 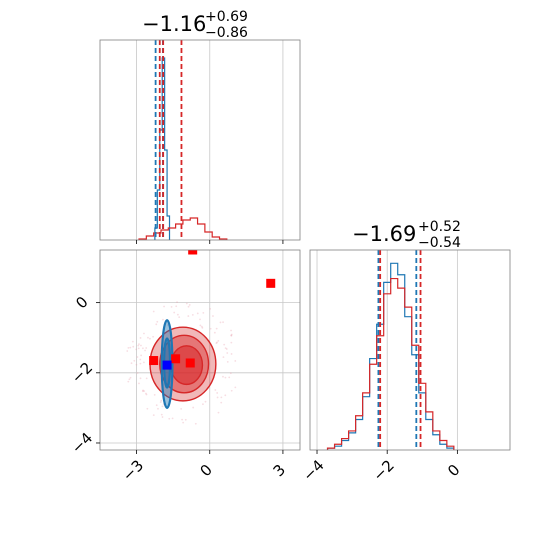 What do you see at coordinates (453, 470) in the screenshot?
I see `panel-br-xtick-label-2: 0` at bounding box center [453, 470].